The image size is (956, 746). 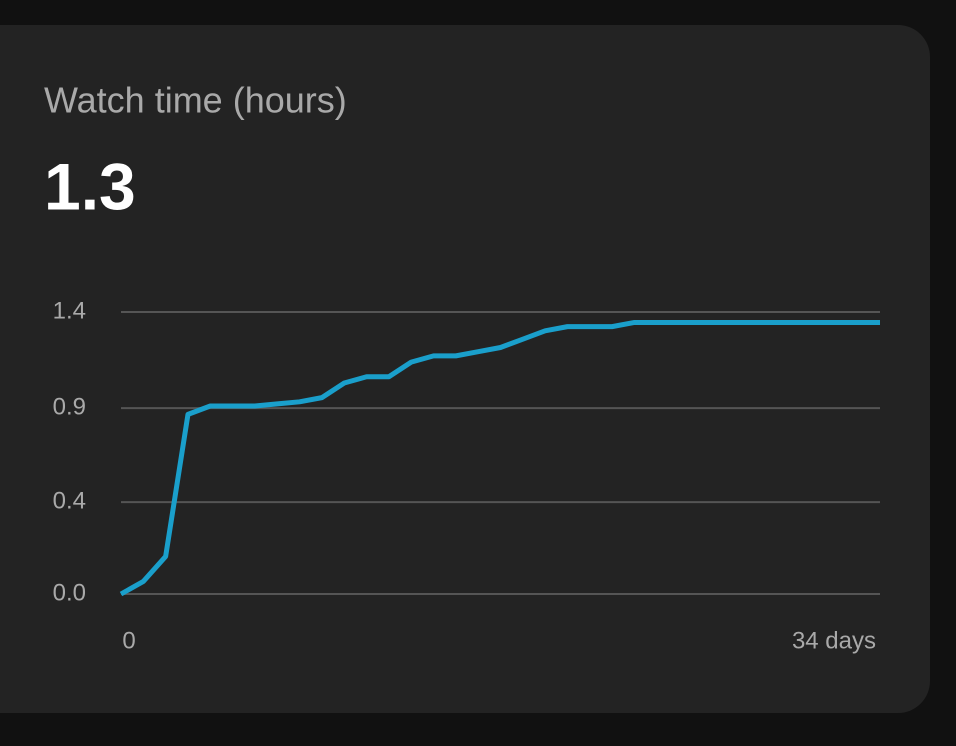 What do you see at coordinates (69, 310) in the screenshot?
I see `y-tick-label: 1.4` at bounding box center [69, 310].